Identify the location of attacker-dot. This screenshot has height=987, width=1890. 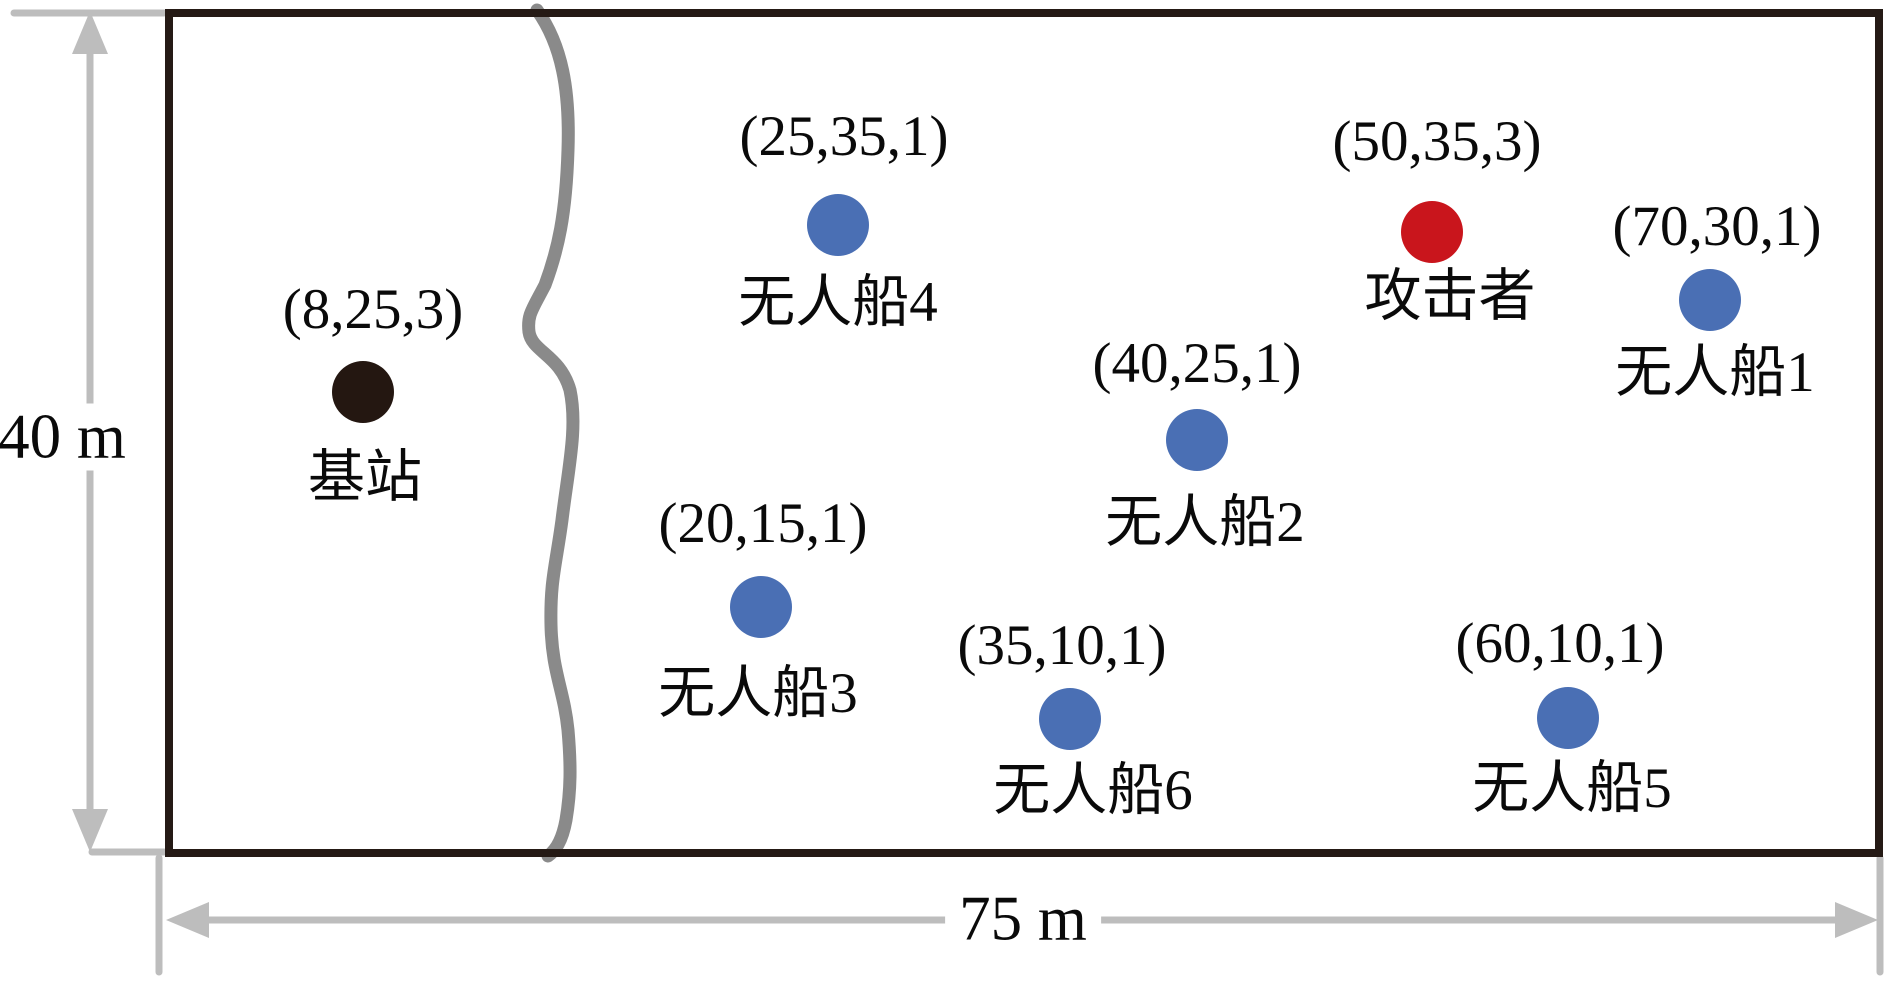
(1432, 232).